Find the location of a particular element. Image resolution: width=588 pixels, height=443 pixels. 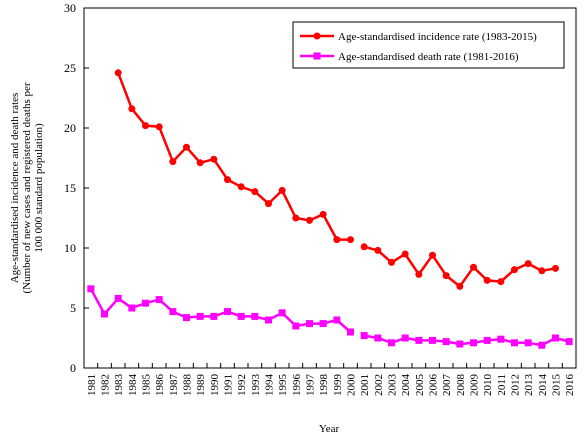

x-tick-label: 2003 is located at coordinates (393, 385).